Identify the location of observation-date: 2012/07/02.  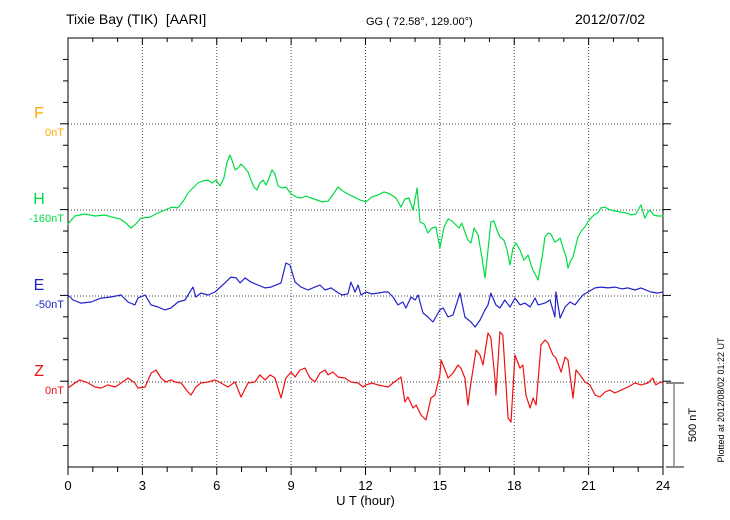
(610, 19).